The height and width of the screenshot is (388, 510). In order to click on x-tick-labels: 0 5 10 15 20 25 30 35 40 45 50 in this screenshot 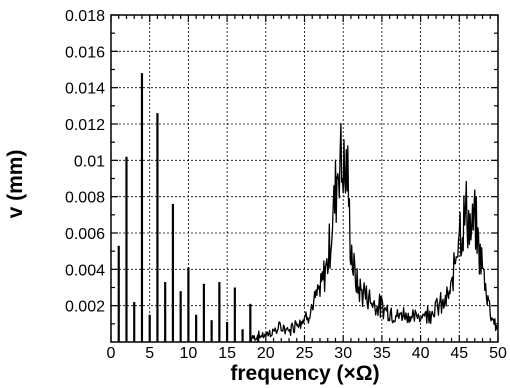, I will do `click(307, 353)`.